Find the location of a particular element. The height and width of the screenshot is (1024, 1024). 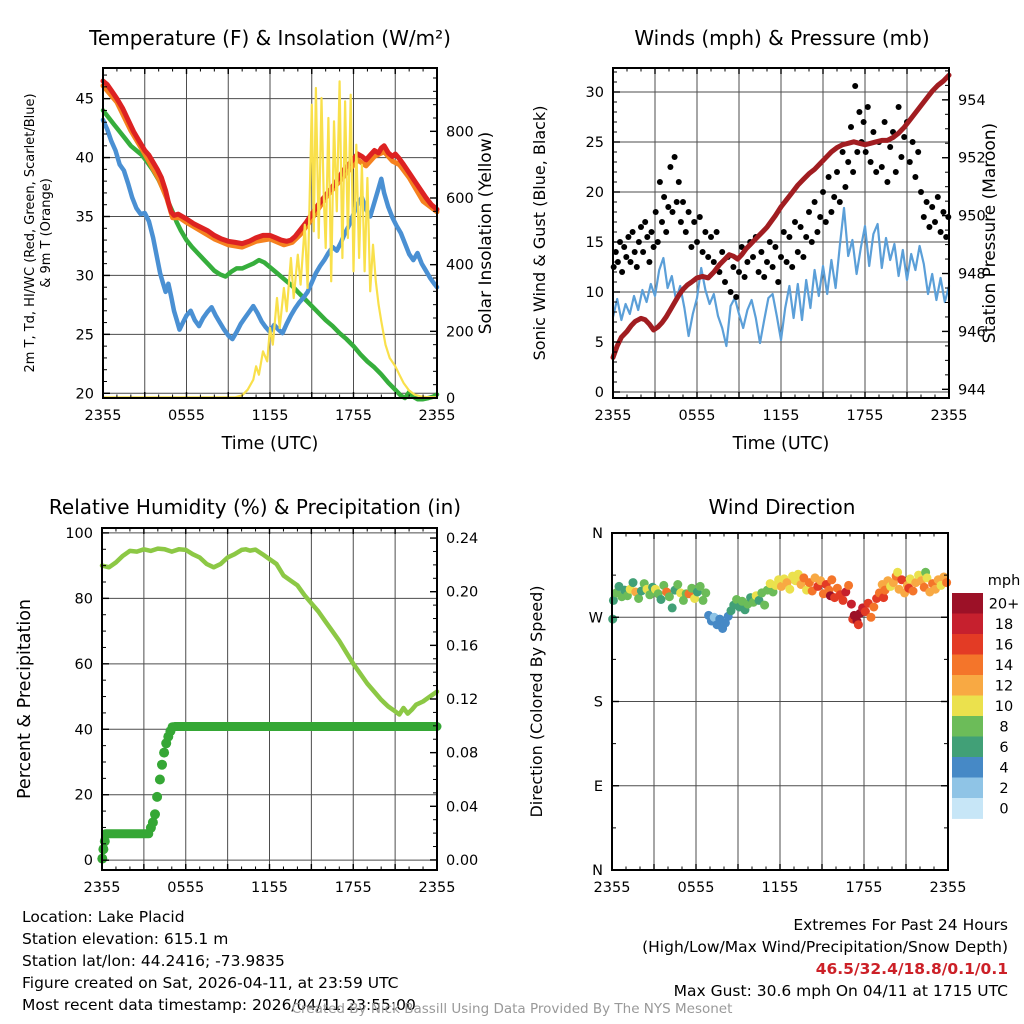

svg-text: 16 is located at coordinates (1004, 645).